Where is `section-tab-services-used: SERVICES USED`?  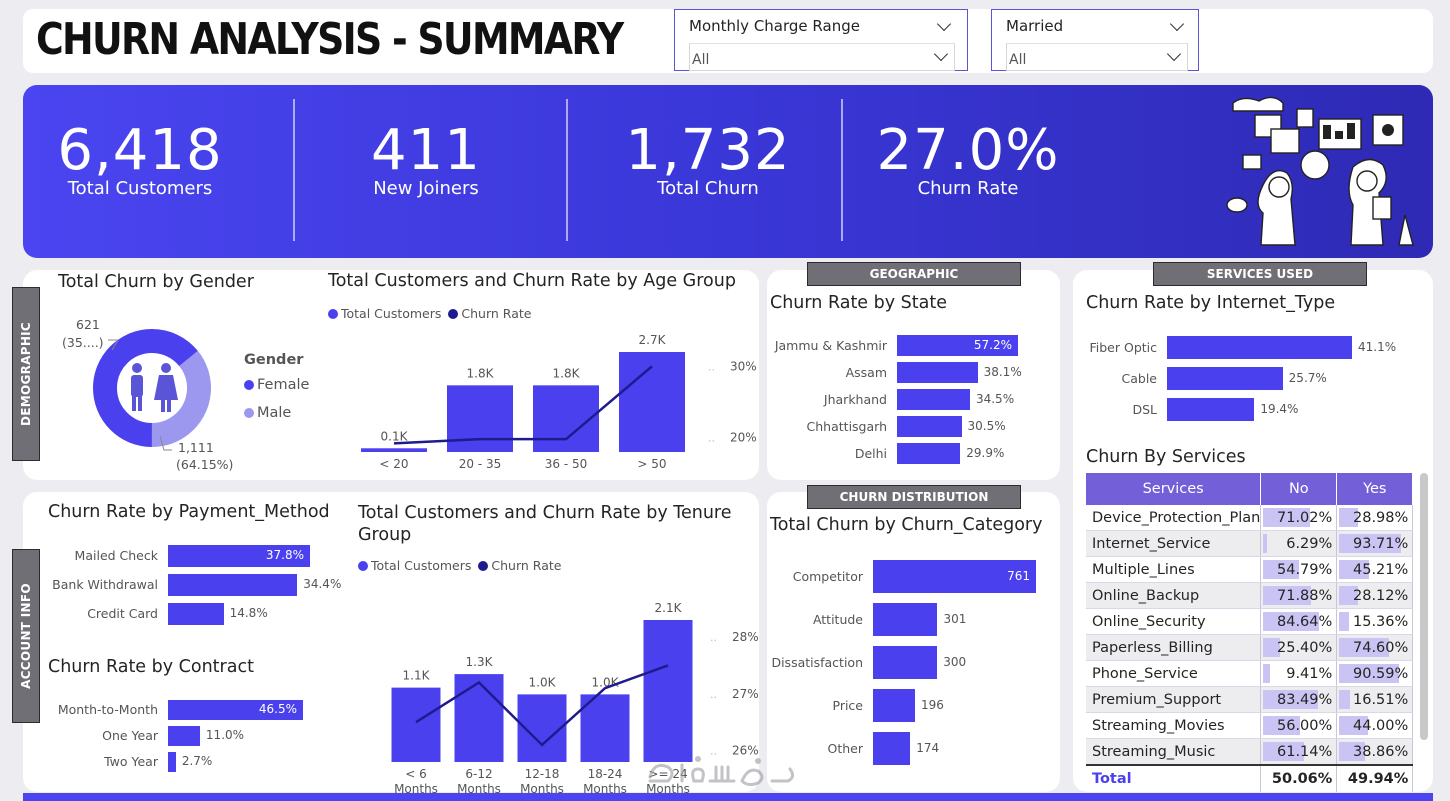 section-tab-services-used: SERVICES USED is located at coordinates (1260, 274).